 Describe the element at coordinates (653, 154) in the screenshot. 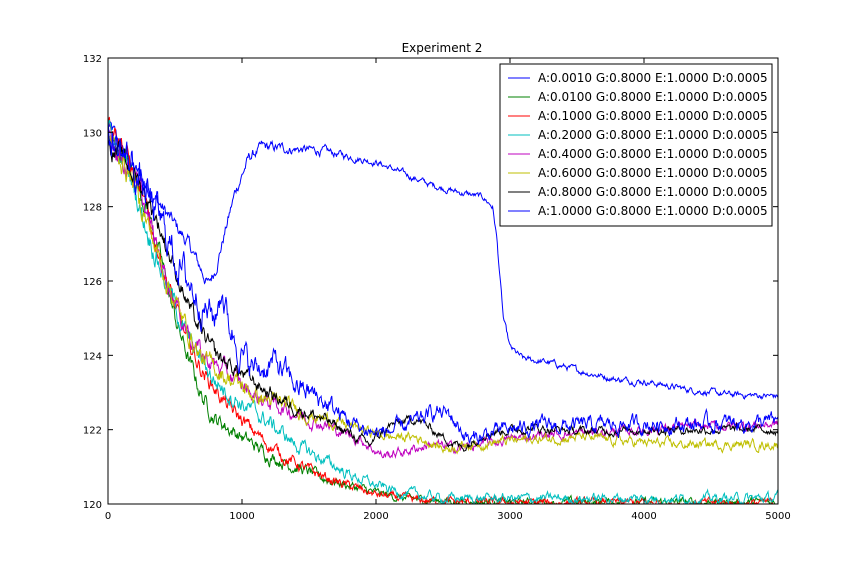

I see `legend-label-4: A:0.4000 G:0.8000 E:1.0000 D:0.0005` at that location.